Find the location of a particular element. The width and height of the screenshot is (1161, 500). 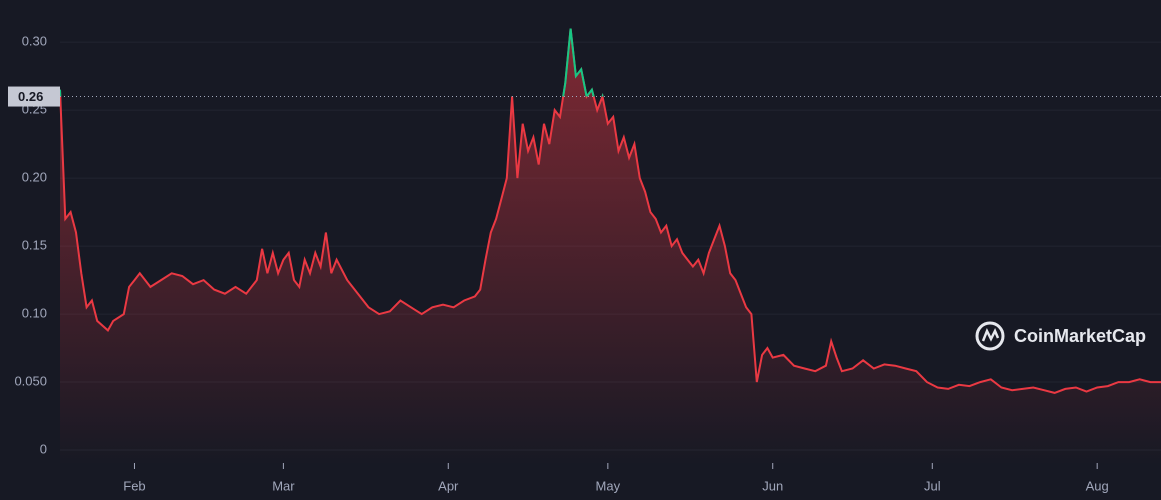

reference-label-box is located at coordinates (34, 96).